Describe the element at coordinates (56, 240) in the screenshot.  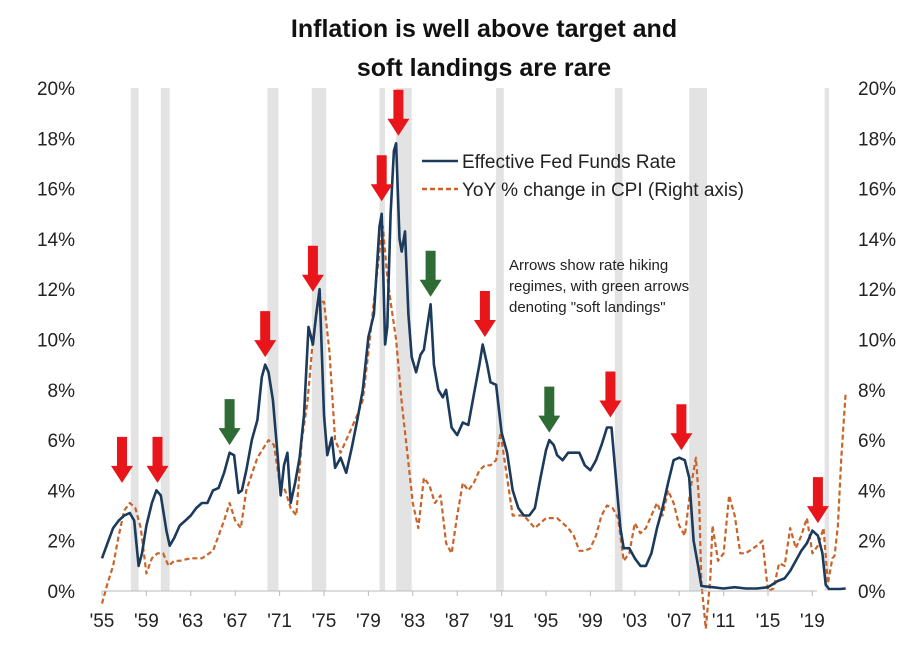
I see `y-left-tick-label-7: 14%` at that location.